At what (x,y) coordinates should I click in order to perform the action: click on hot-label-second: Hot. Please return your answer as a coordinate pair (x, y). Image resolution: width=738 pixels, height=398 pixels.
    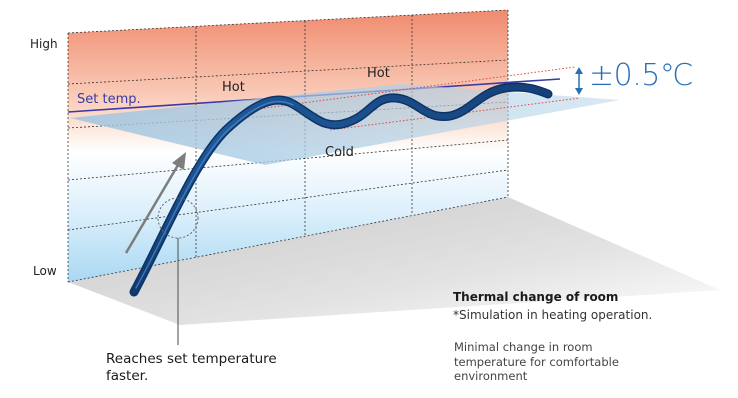
    Looking at the image, I should click on (378, 73).